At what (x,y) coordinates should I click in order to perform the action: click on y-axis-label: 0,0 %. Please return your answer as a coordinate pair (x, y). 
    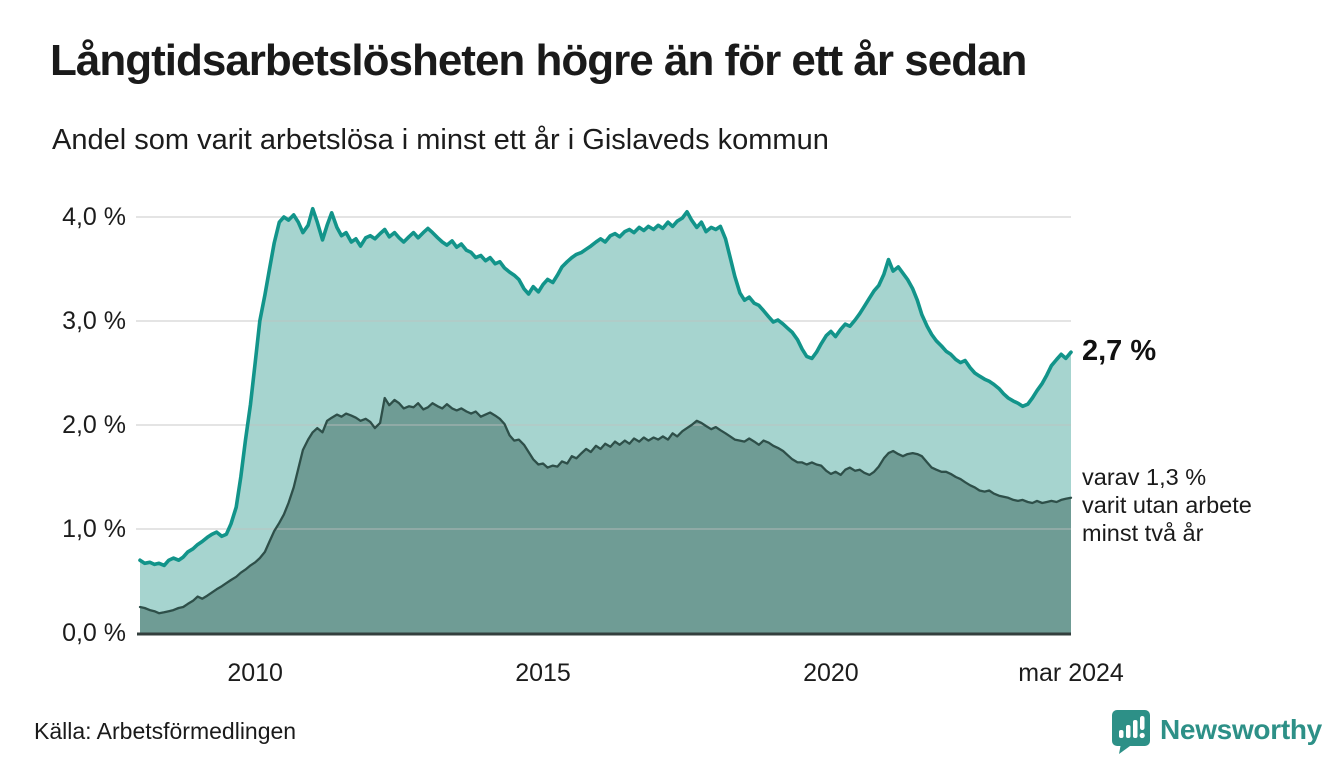
    Looking at the image, I should click on (94, 633).